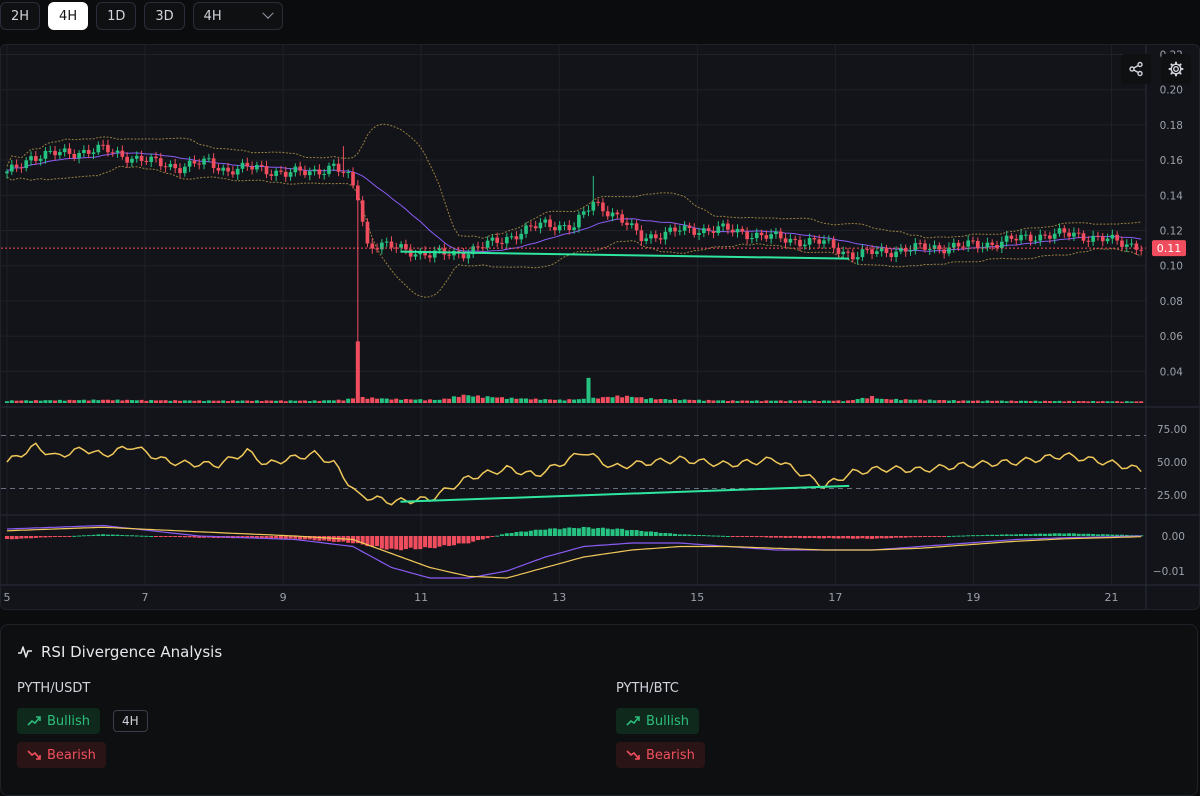  I want to click on settings-button, so click(1176, 69).